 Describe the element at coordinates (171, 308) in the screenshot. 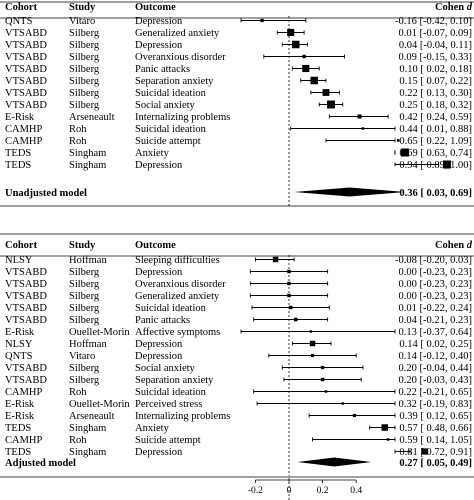

I see `row-outcome: Suicidal ideation` at that location.